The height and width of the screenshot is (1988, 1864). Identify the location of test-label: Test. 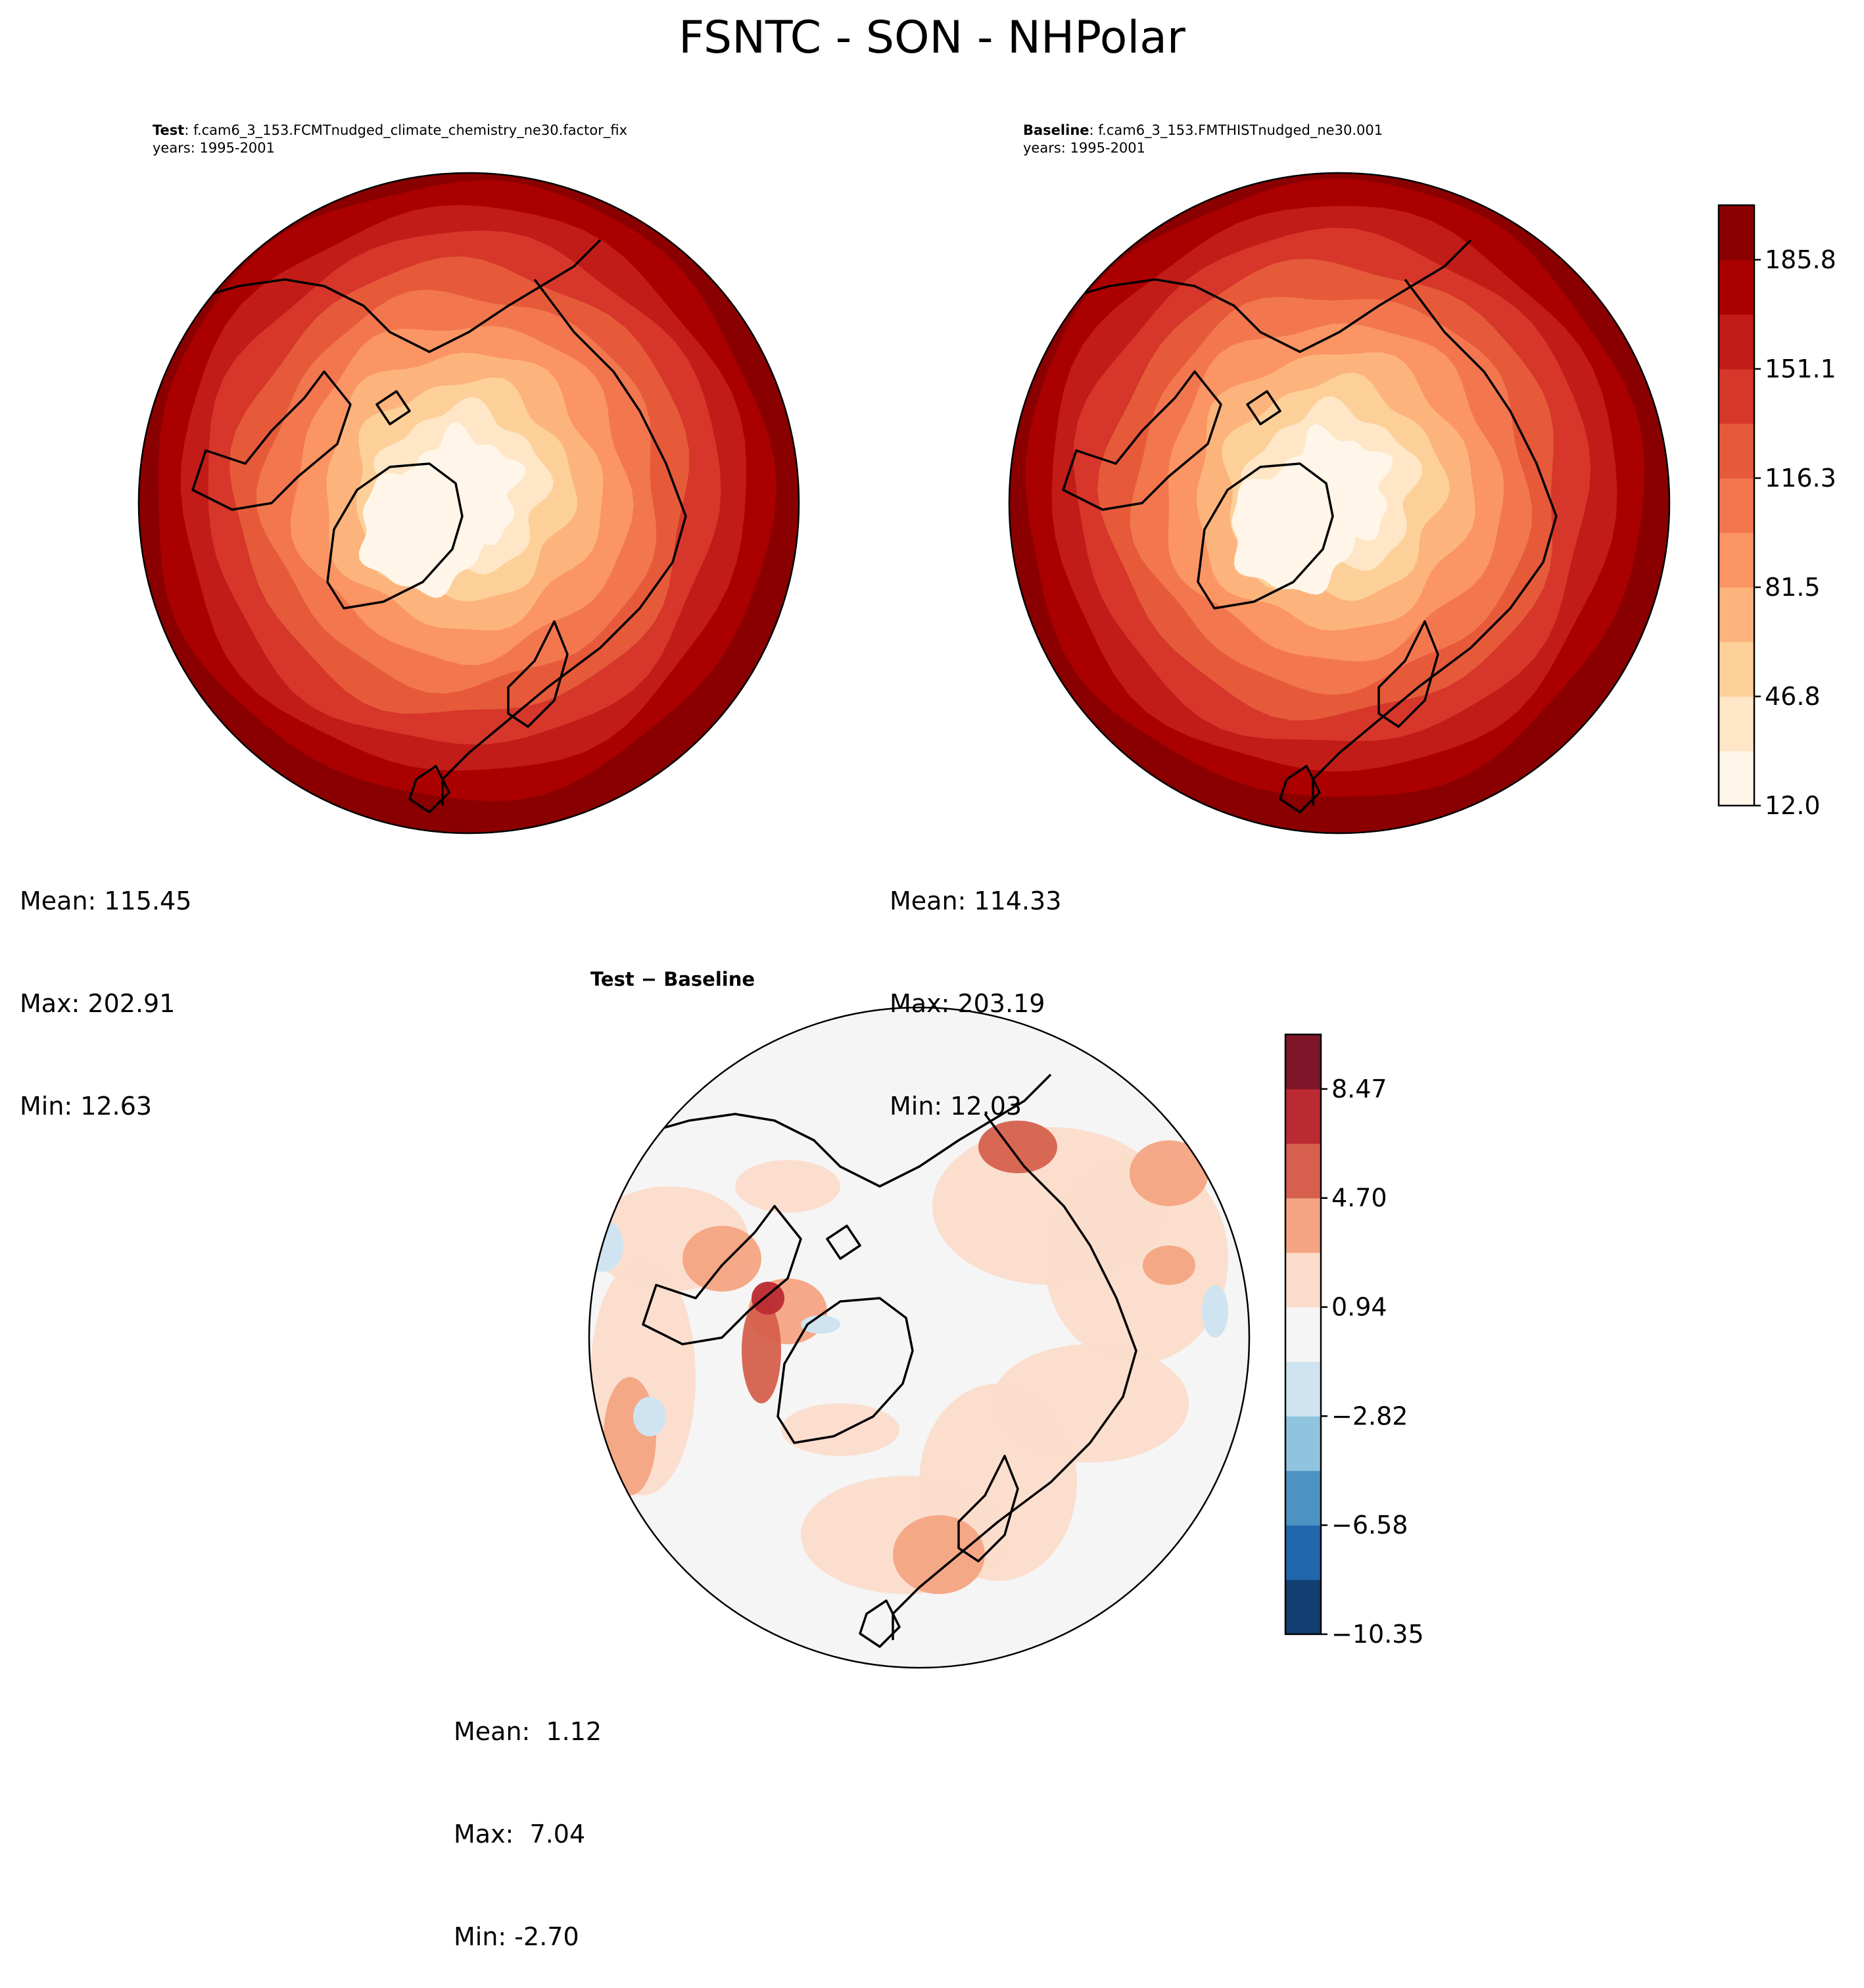
(169, 130).